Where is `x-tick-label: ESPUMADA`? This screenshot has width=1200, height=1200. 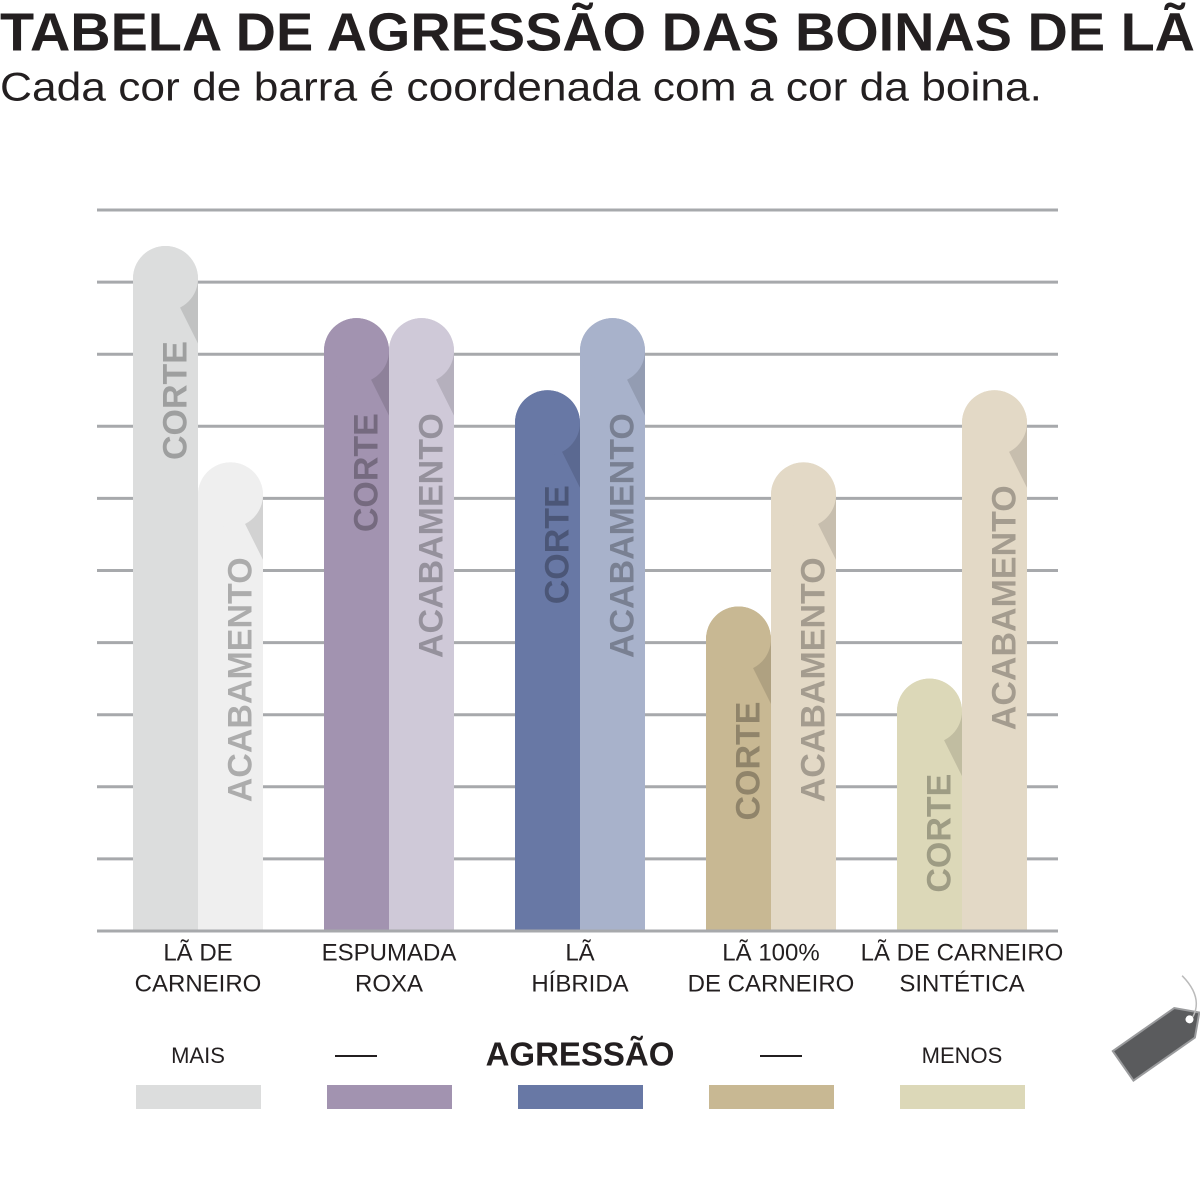 x-tick-label: ESPUMADA is located at coordinates (389, 952).